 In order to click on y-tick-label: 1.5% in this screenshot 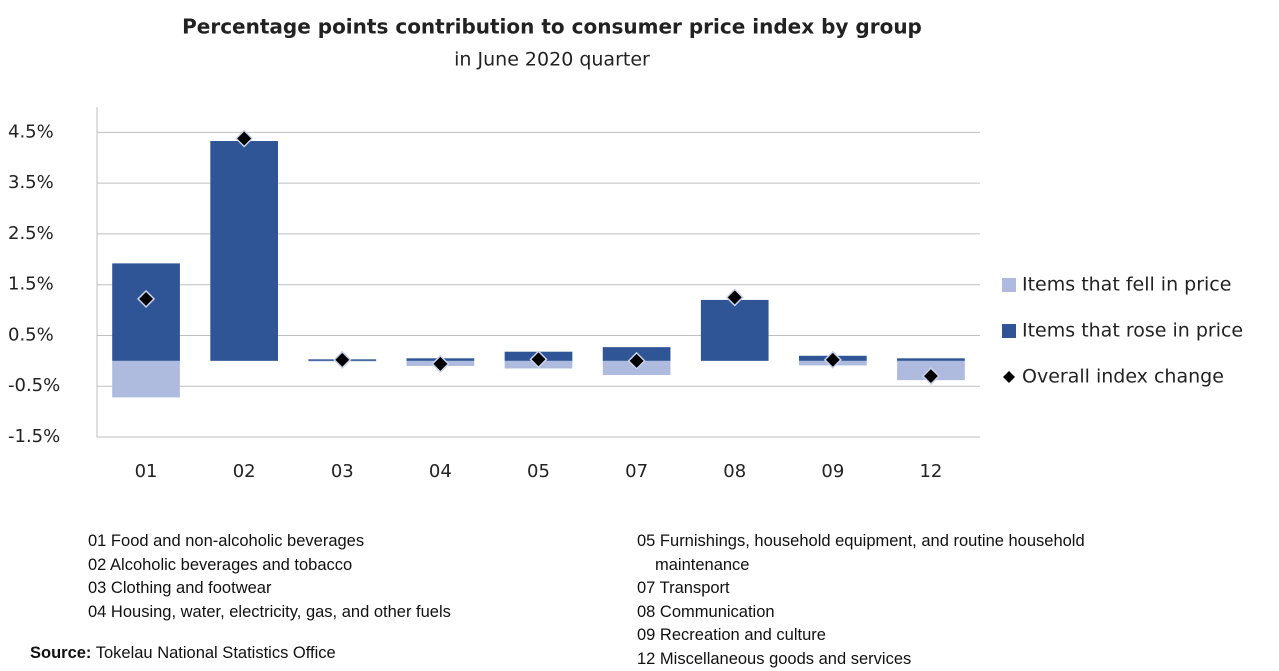, I will do `click(31, 284)`.